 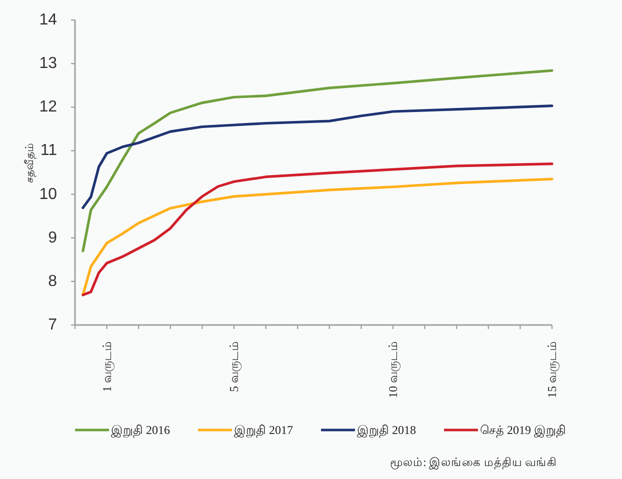 What do you see at coordinates (552, 369) in the screenshot?
I see `x-tick-label: 15 வருடம்` at bounding box center [552, 369].